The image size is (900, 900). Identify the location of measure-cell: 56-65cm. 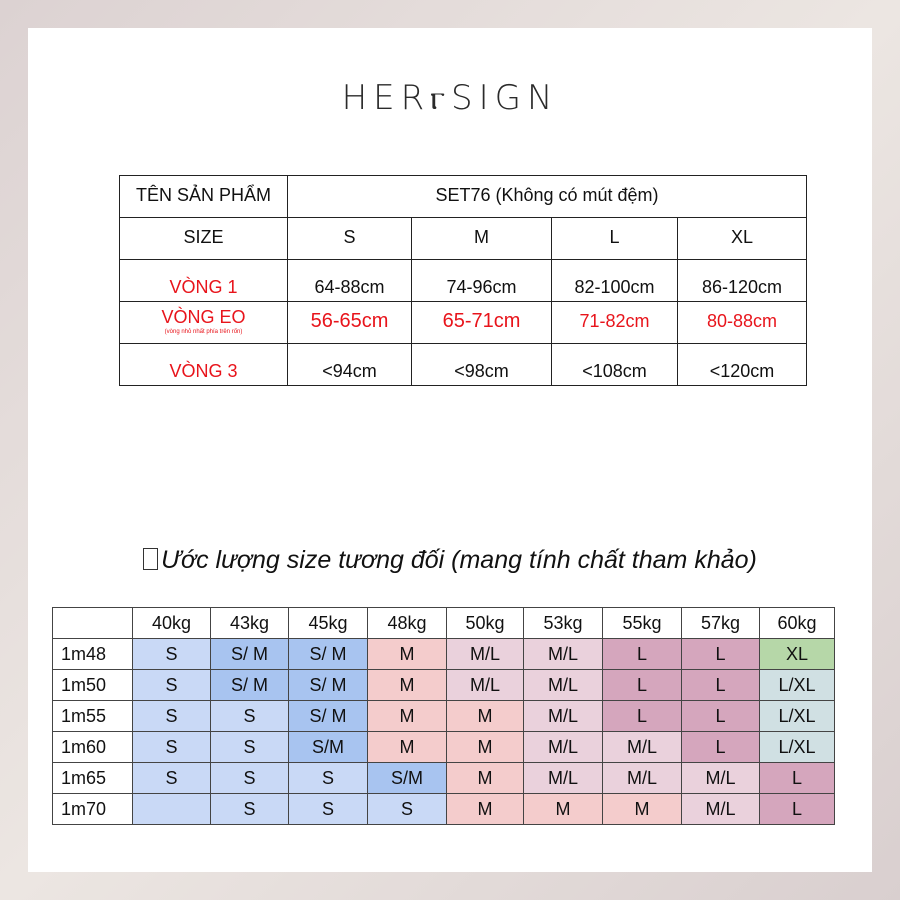
(349, 322).